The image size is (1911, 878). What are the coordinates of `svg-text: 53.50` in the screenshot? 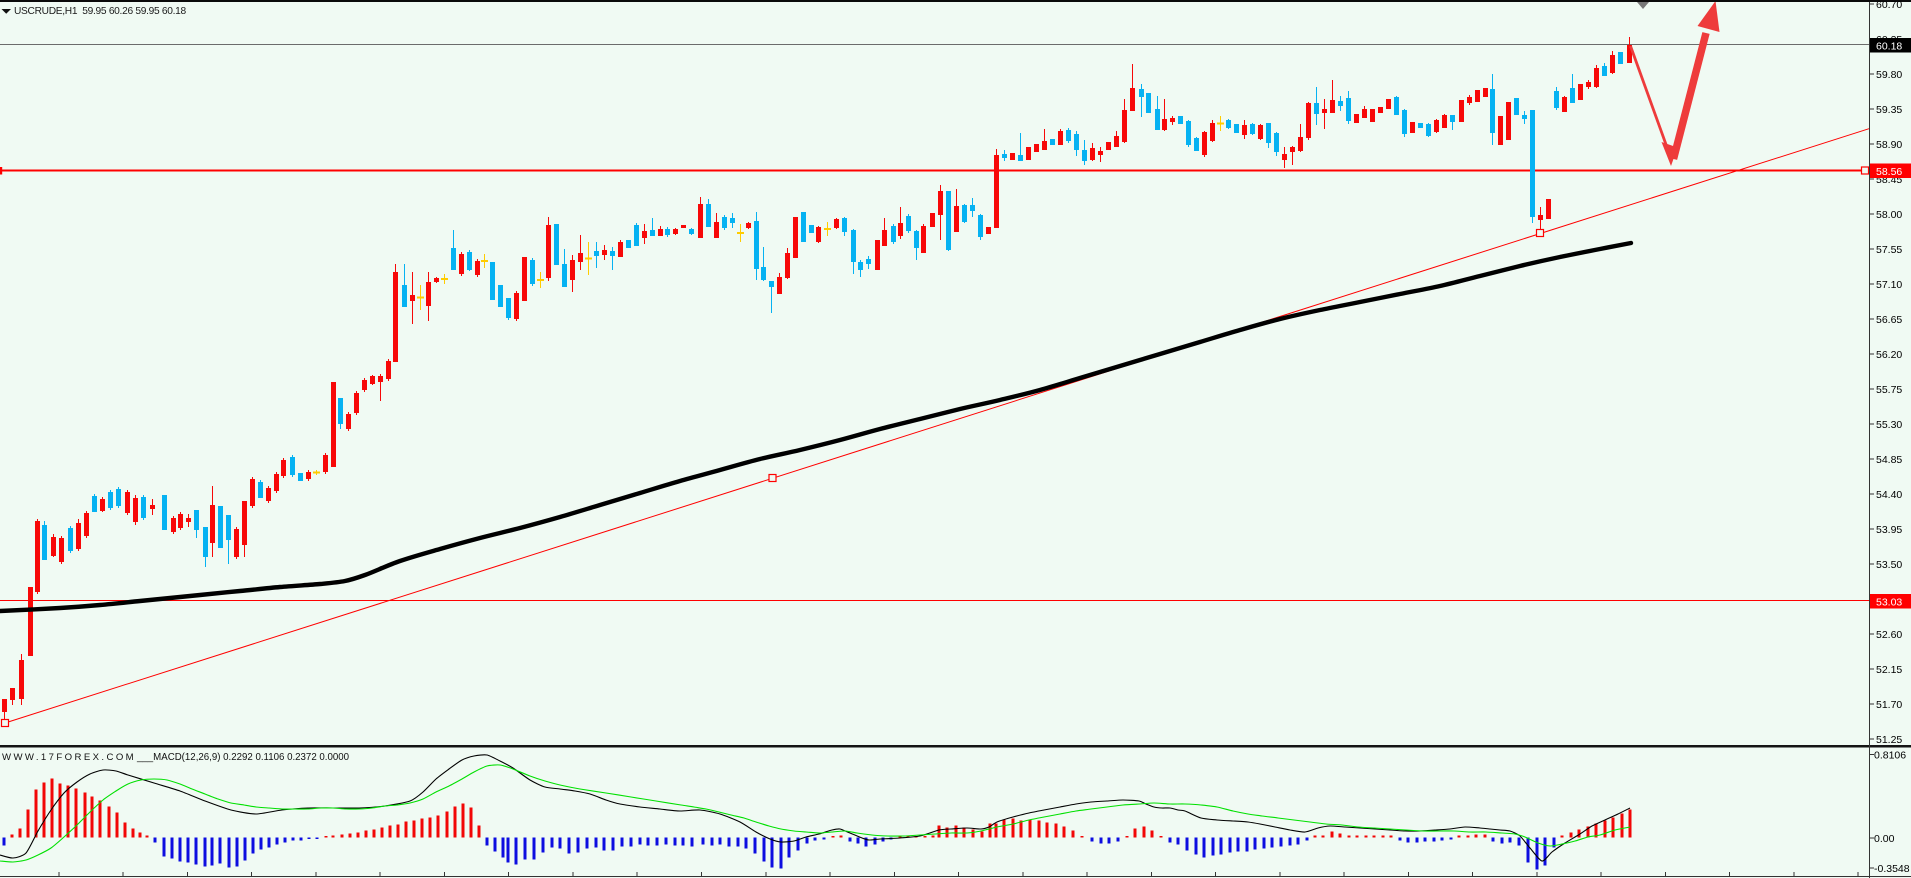 It's located at (1889, 565).